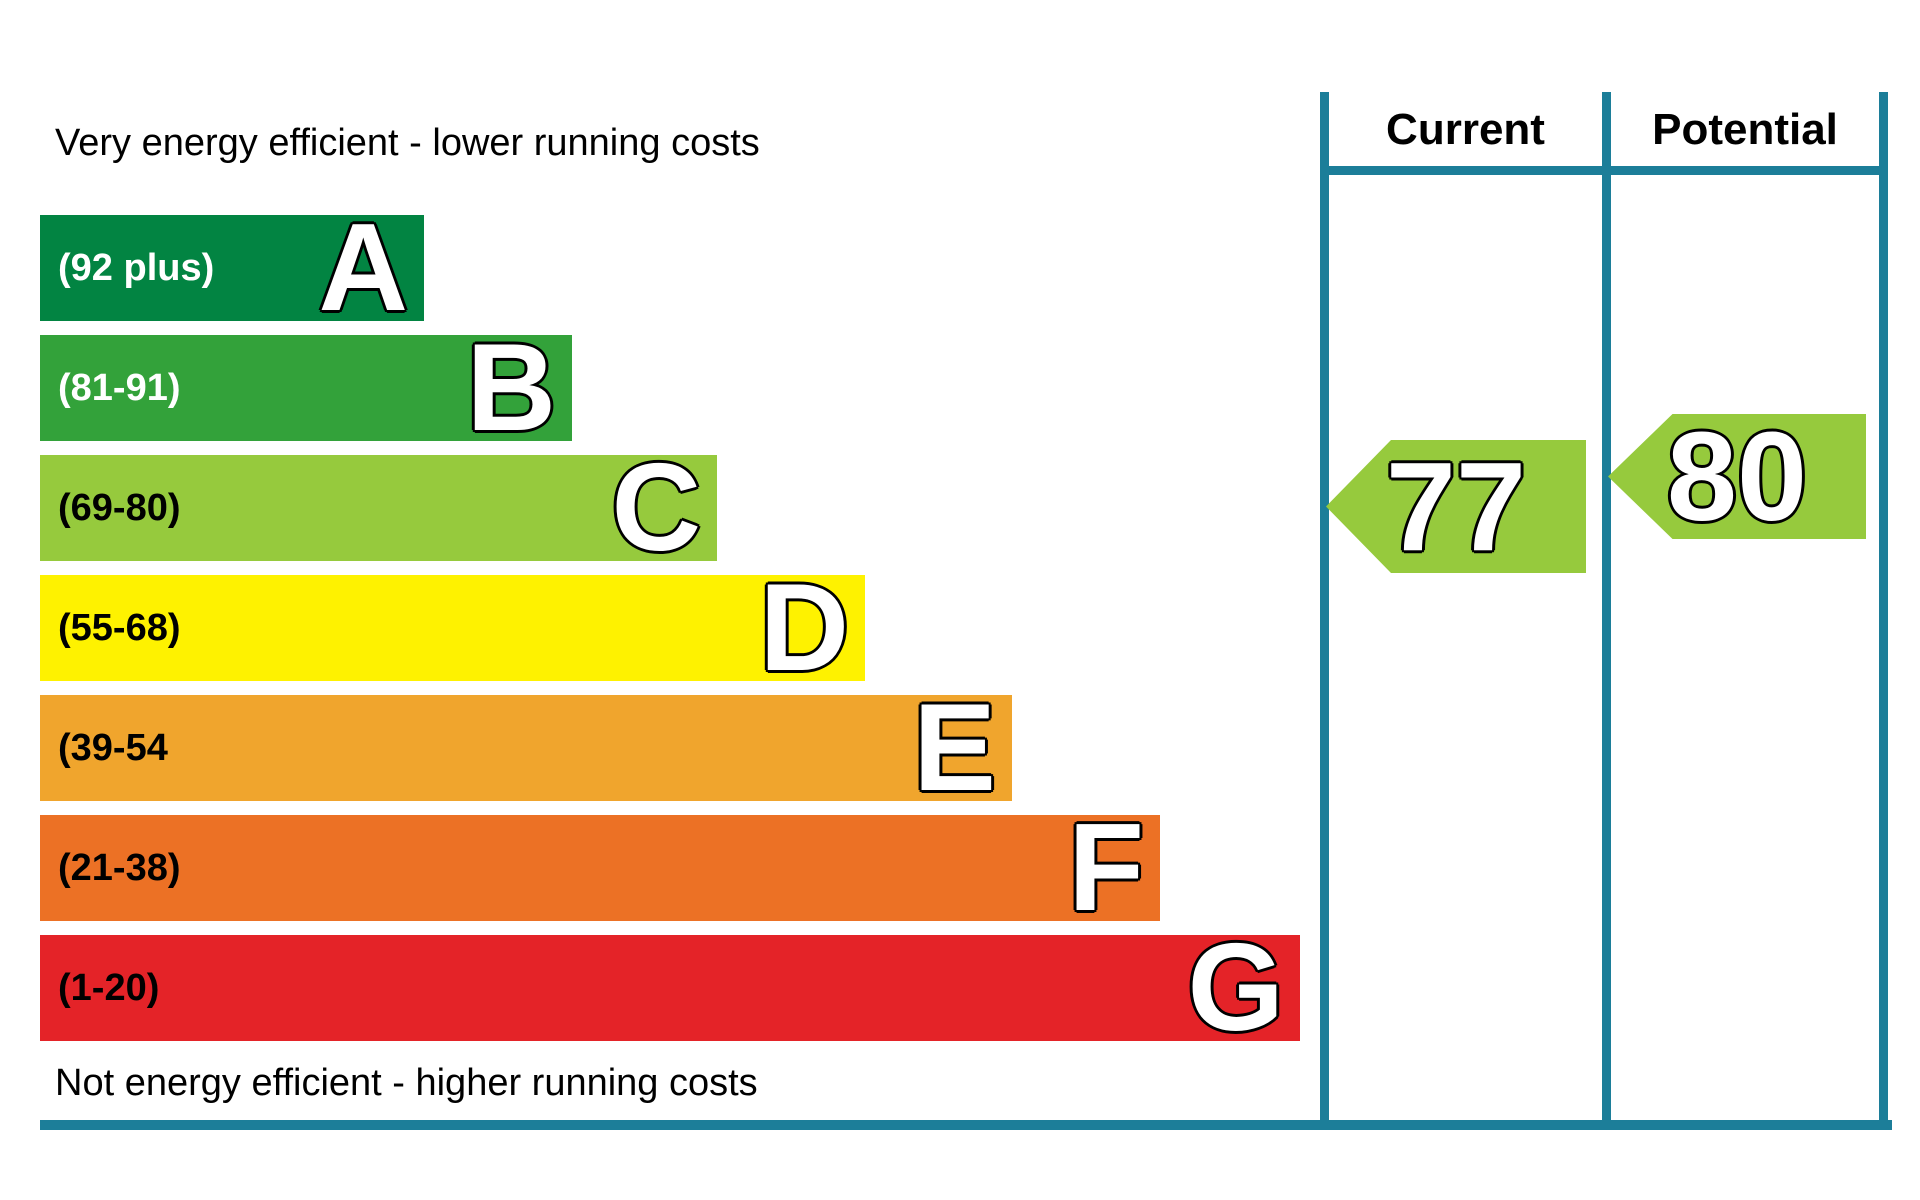 The image size is (1920, 1200). What do you see at coordinates (1606, 611) in the screenshot?
I see `table-middle-border` at bounding box center [1606, 611].